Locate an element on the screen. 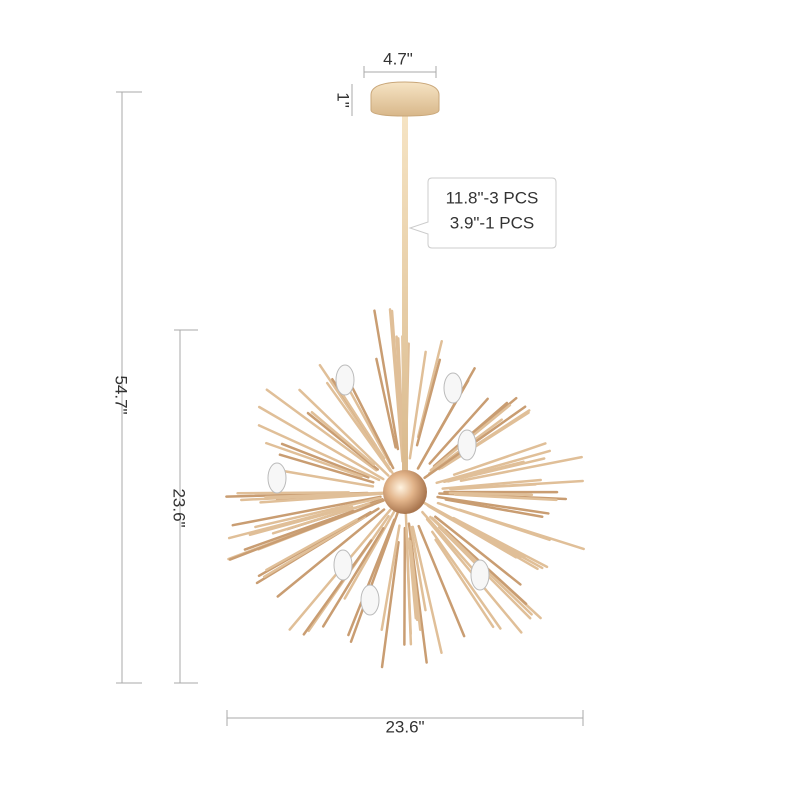  rod is located at coordinates (405, 302).